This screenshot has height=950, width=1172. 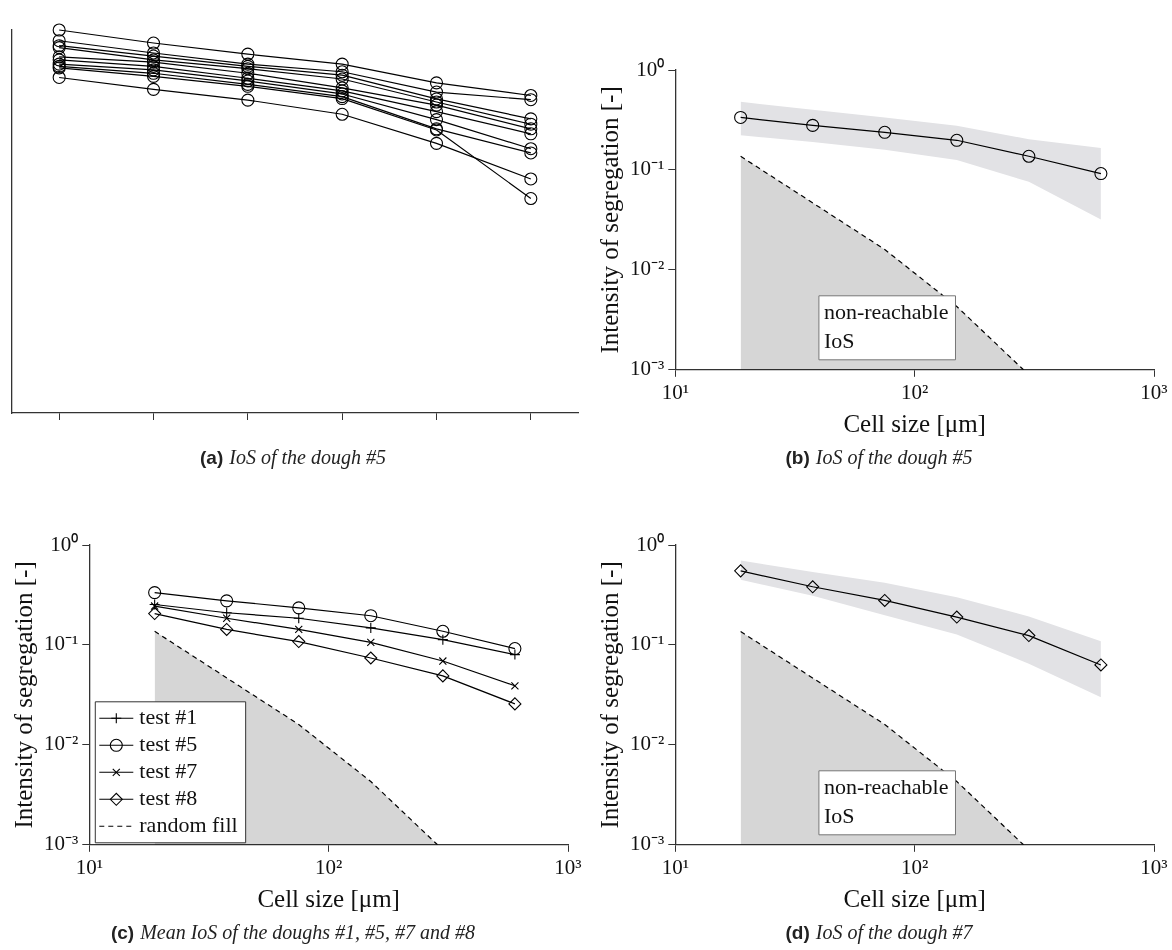 I want to click on text: (b) IoS of the dough #5, so click(x=879, y=458).